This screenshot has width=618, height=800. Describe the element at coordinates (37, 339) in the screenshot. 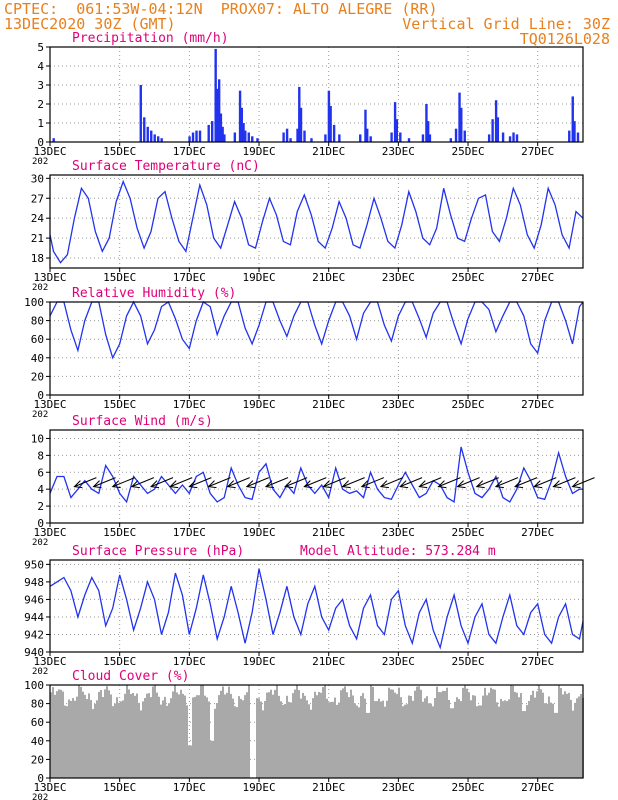

I see `y-tick-label: 60` at that location.